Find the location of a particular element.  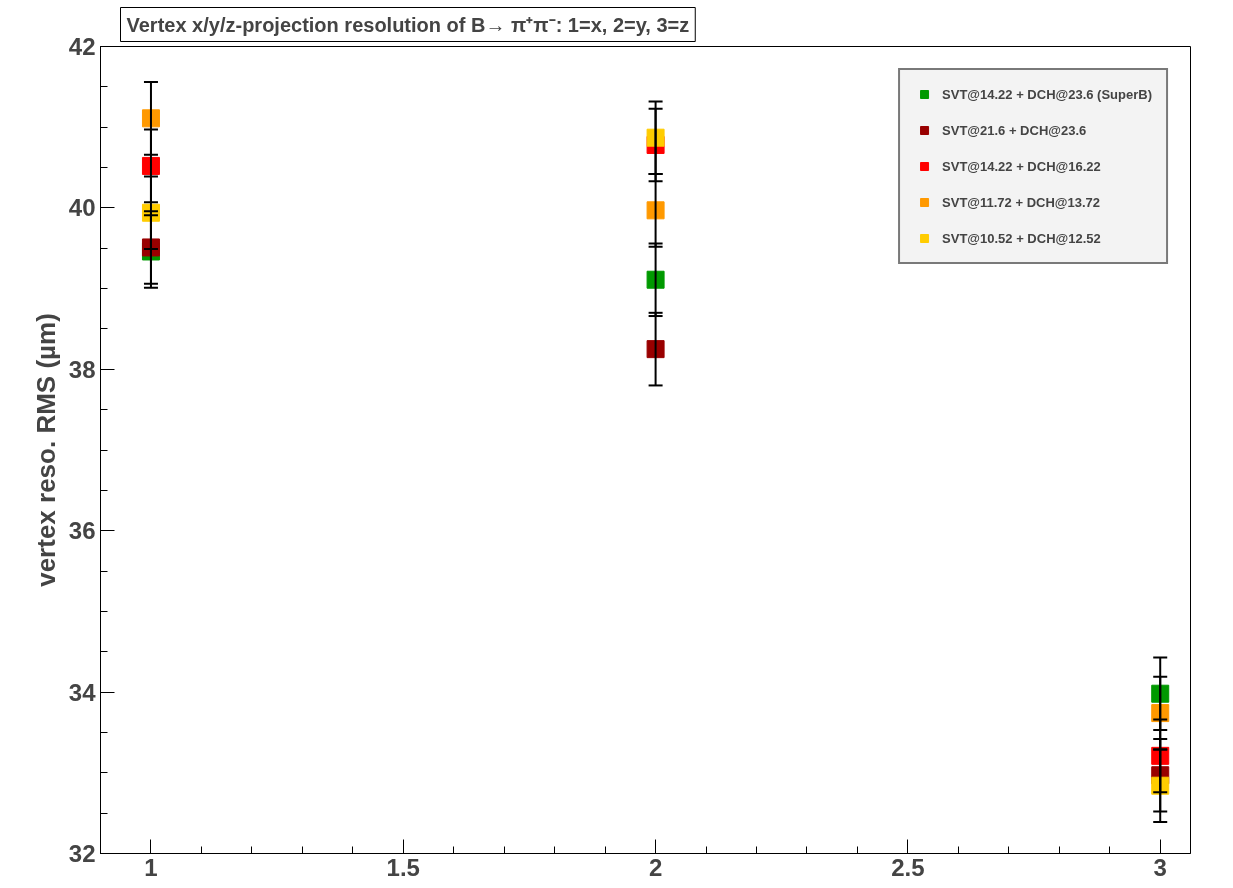

y-axis-title: vertex reso. RMS (µm) is located at coordinates (45, 450).